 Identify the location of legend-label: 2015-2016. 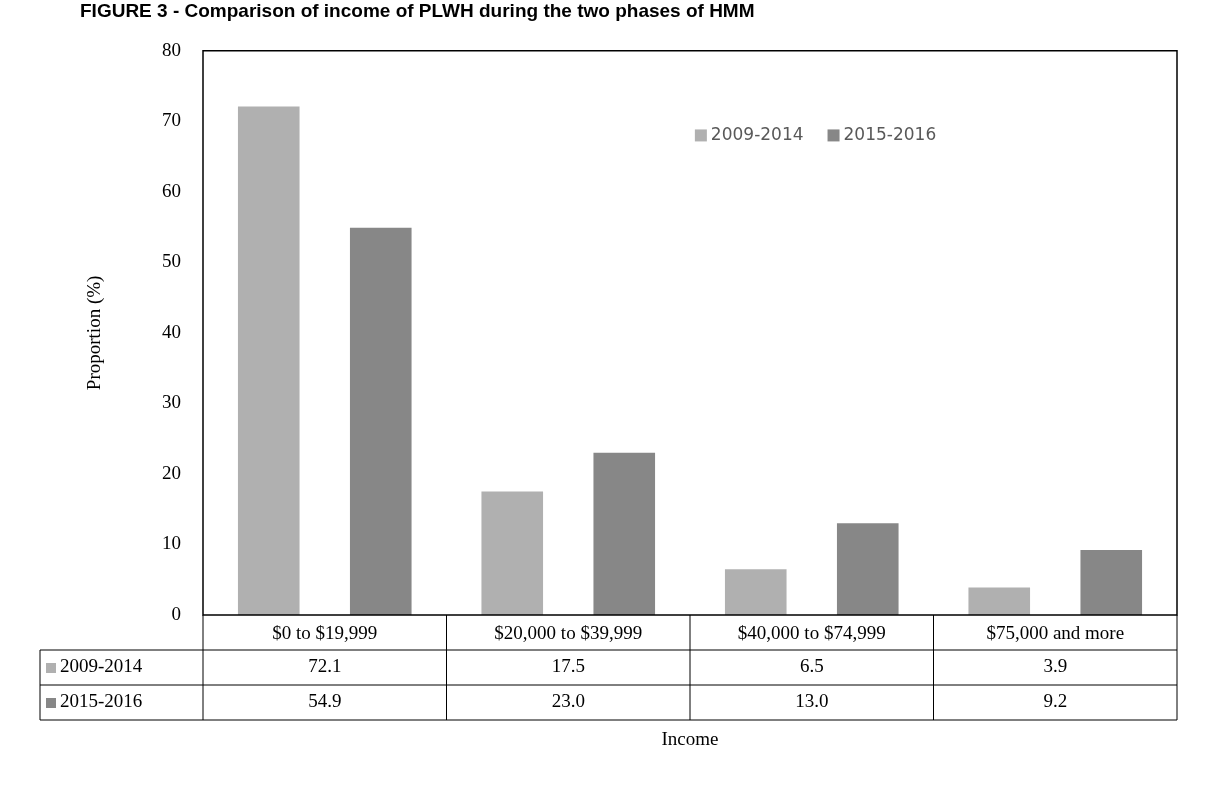
(890, 133).